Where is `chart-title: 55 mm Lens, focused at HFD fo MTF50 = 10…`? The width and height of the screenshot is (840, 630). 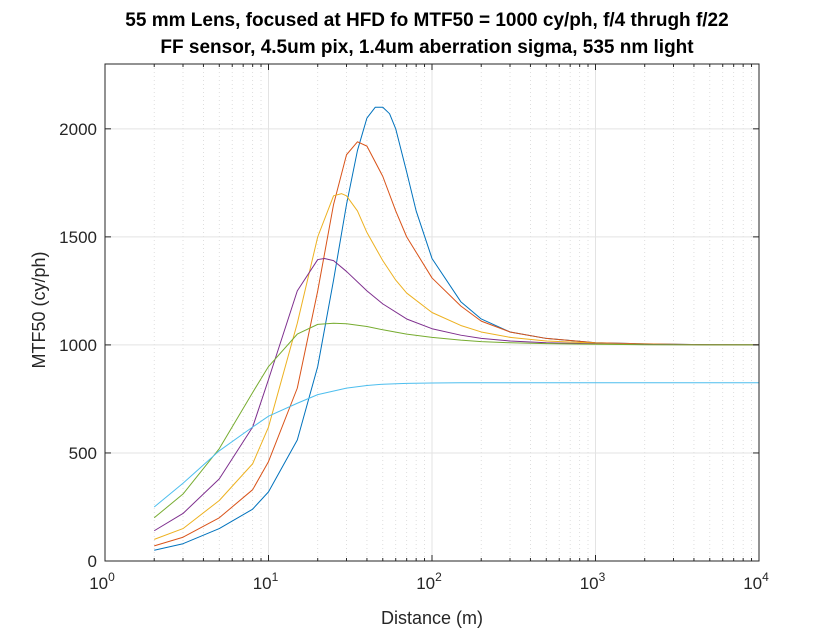 chart-title: 55 mm Lens, focused at HFD fo MTF50 = 10… is located at coordinates (426, 20).